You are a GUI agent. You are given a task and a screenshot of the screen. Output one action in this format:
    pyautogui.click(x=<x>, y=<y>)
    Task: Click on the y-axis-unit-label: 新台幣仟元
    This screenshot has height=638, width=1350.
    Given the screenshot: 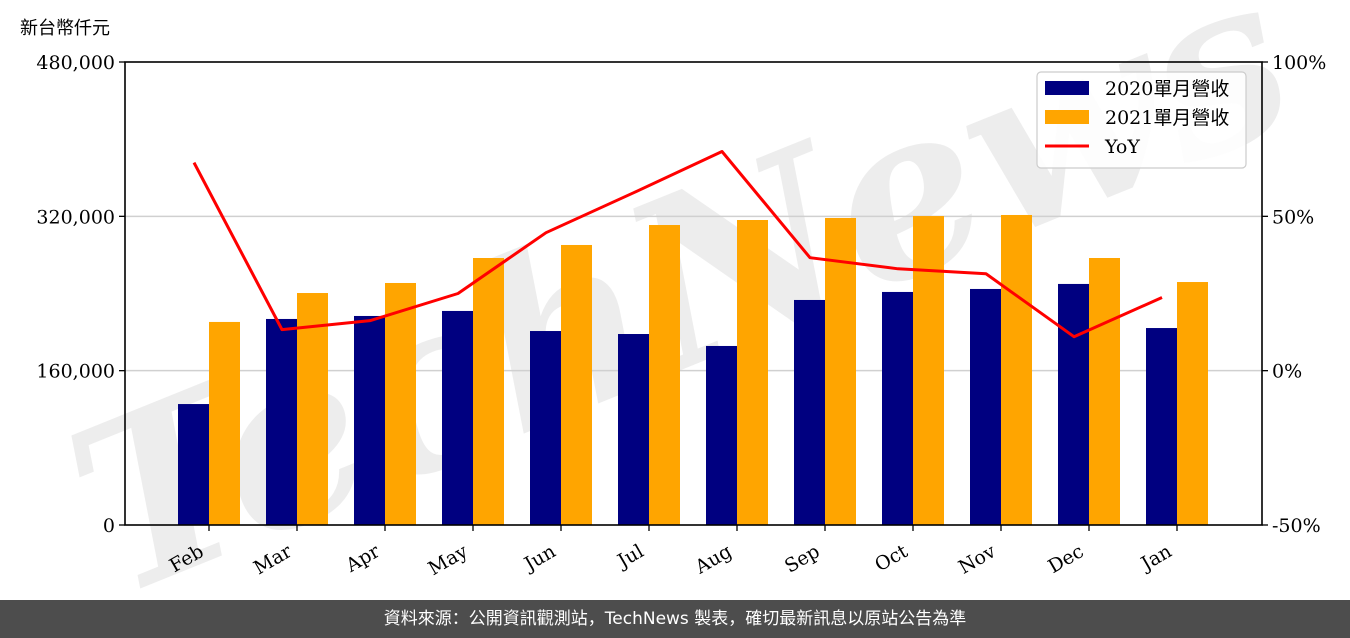 What is the action you would take?
    pyautogui.click(x=65, y=28)
    